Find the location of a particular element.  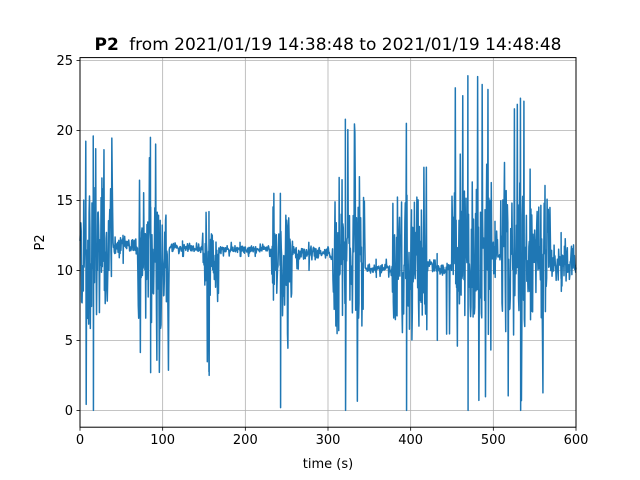

y-tick-label: 20 is located at coordinates (64, 131).